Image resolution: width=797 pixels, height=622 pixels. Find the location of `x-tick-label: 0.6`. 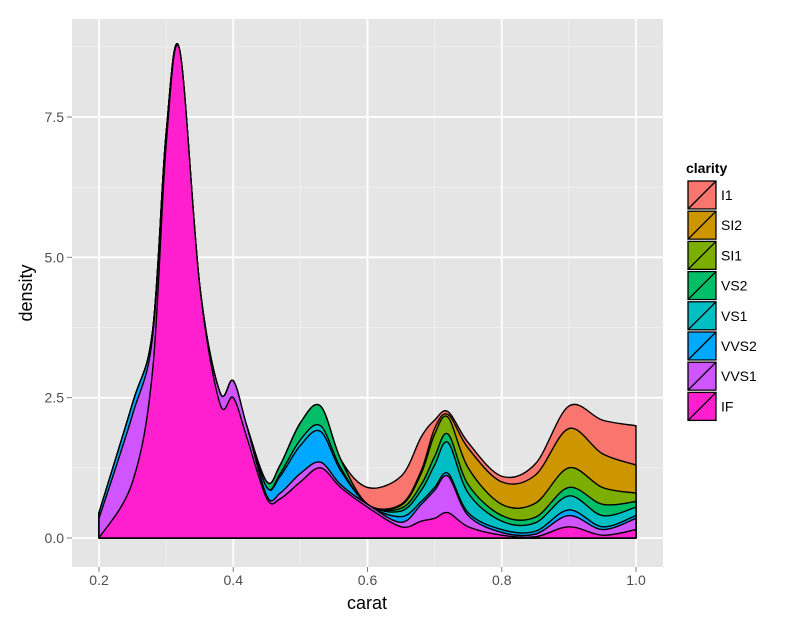

x-tick-label: 0.6 is located at coordinates (368, 580).